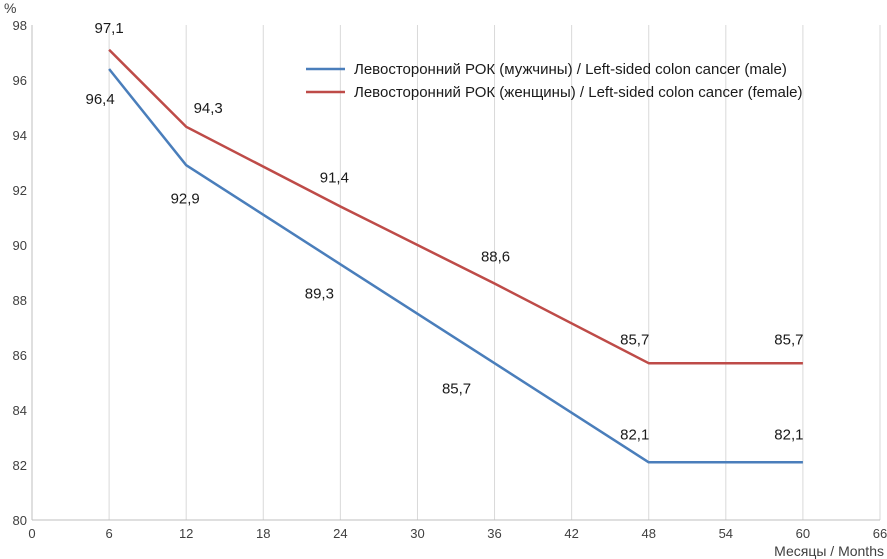  Describe the element at coordinates (803, 533) in the screenshot. I see `x-tick-label: 60` at that location.